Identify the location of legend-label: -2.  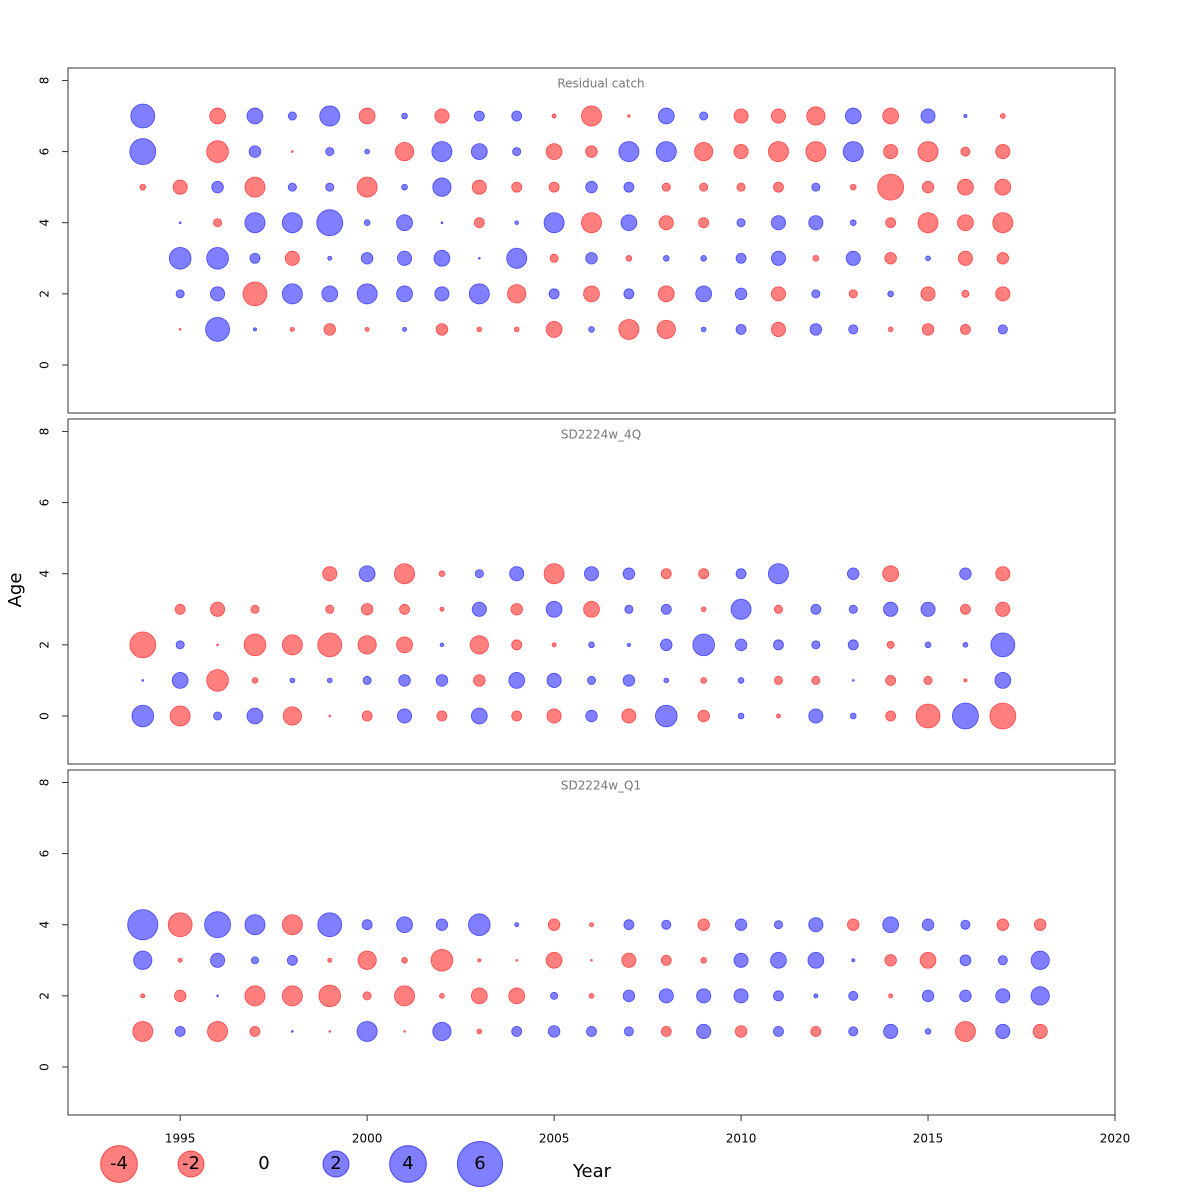
(191, 1163).